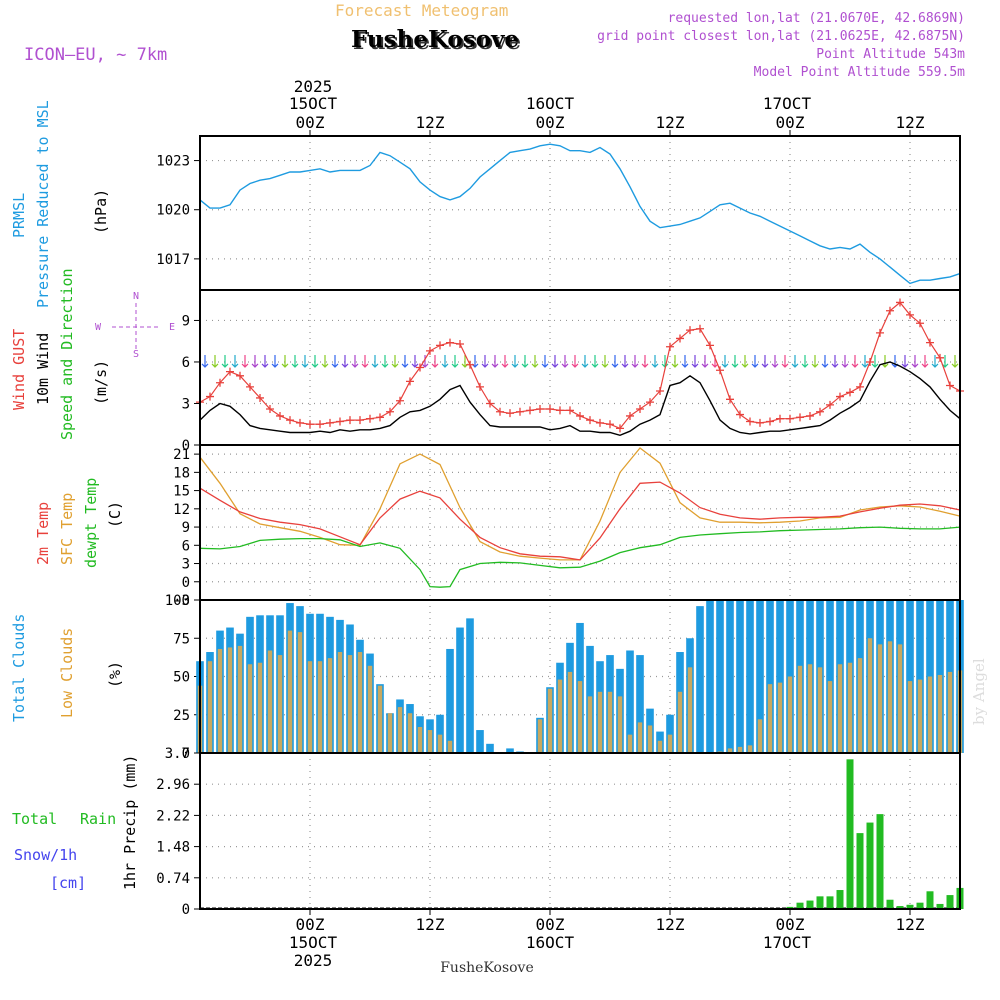 This screenshot has height=1000, width=1000. Describe the element at coordinates (101, 382) in the screenshot. I see `ms-unit: (m/s)` at that location.